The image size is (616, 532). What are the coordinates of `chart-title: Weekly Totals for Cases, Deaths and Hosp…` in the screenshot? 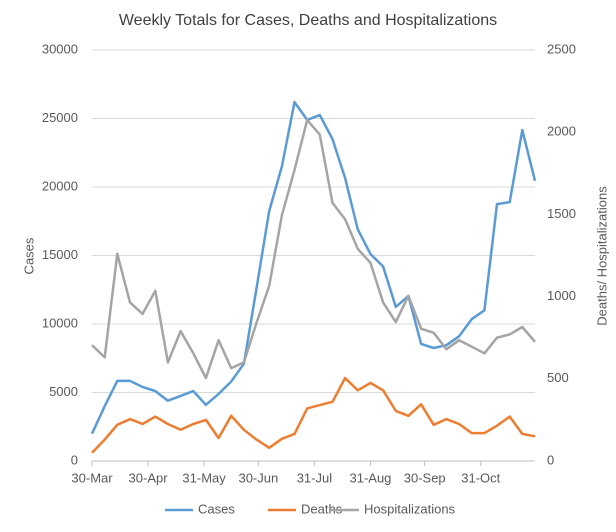 It's located at (308, 20).